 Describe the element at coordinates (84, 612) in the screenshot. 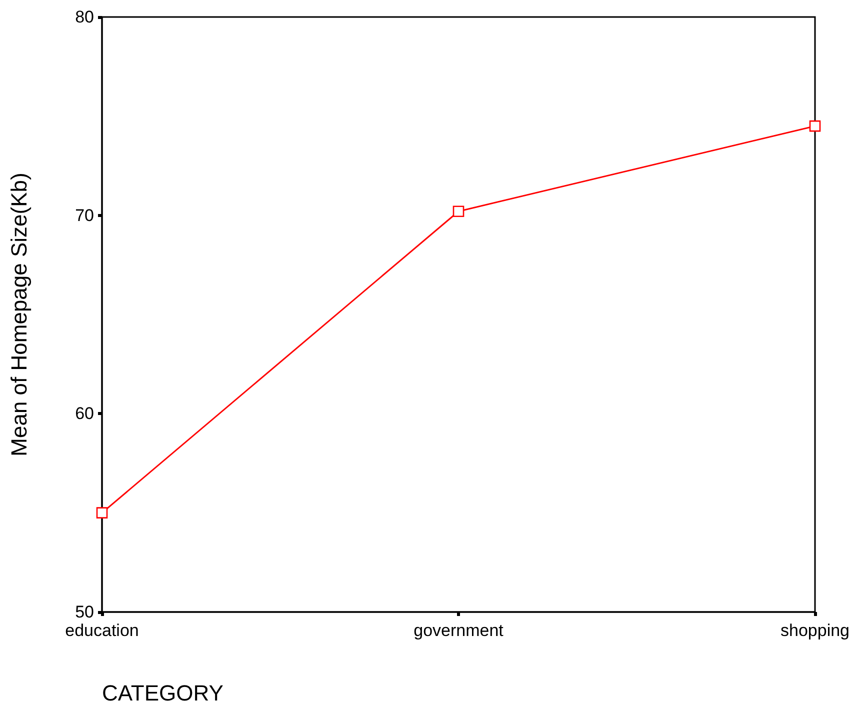

I see `y-tick-label: 50` at that location.